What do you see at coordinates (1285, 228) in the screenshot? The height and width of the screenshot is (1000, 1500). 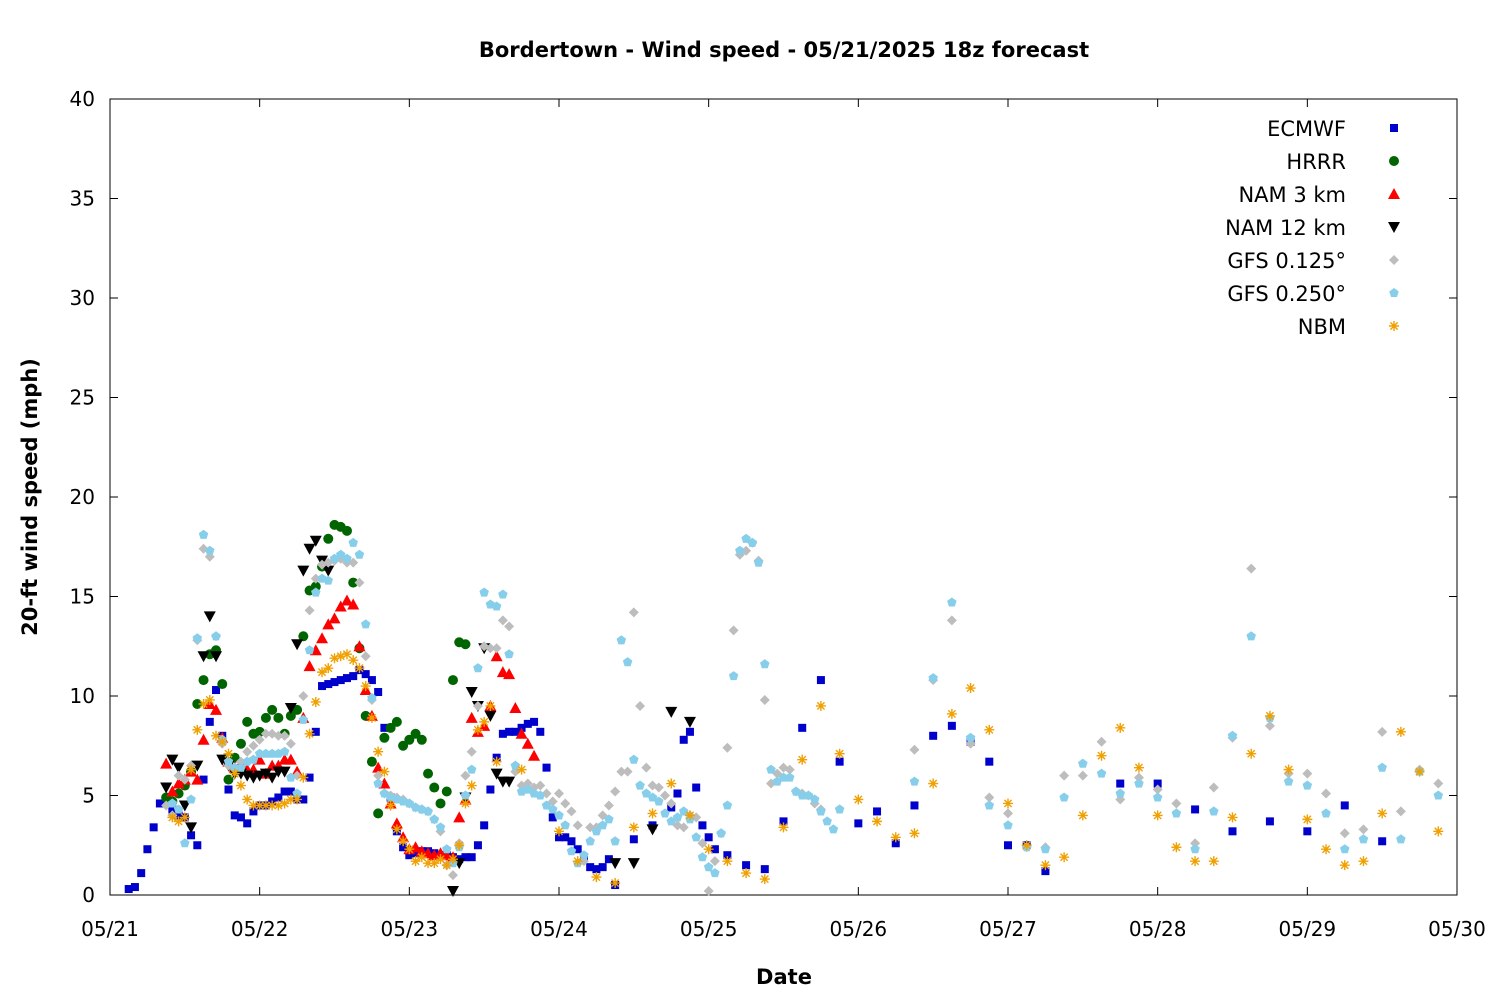 I see `legend-label-nam-12-km: NAM 12 km` at bounding box center [1285, 228].